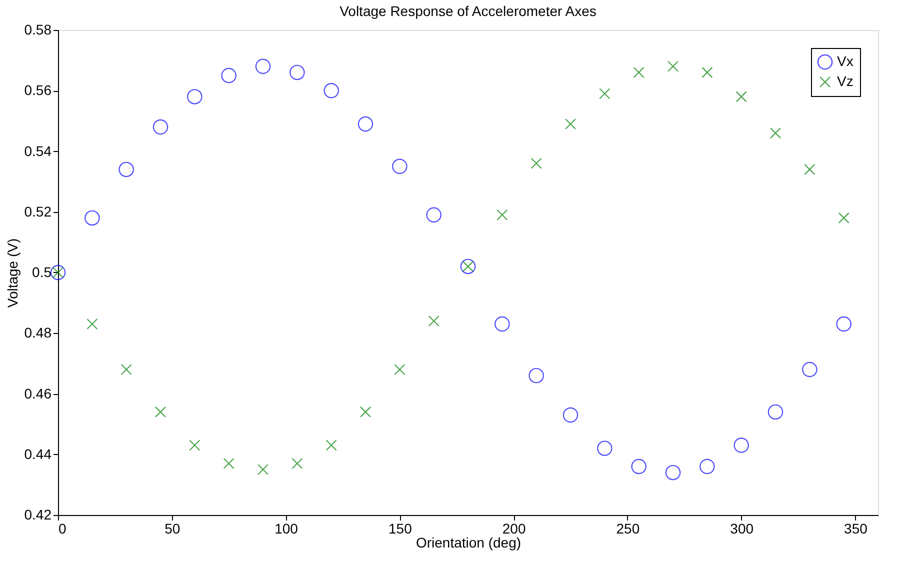  What do you see at coordinates (38, 211) in the screenshot?
I see `y-tick-label: 0.52` at bounding box center [38, 211].